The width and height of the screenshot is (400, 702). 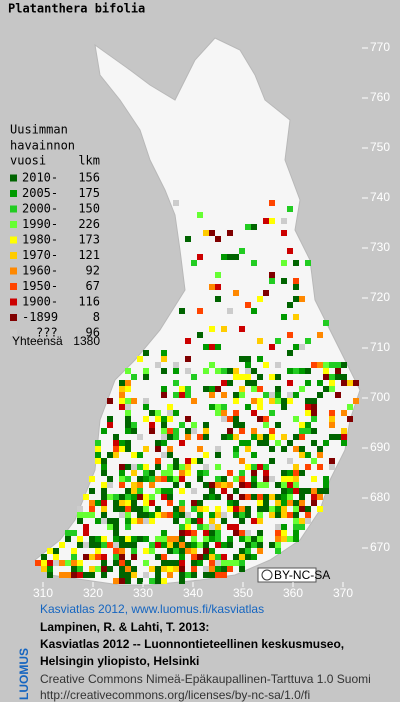 What do you see at coordinates (93, 593) in the screenshot?
I see `x-tick-label: 320` at bounding box center [93, 593].